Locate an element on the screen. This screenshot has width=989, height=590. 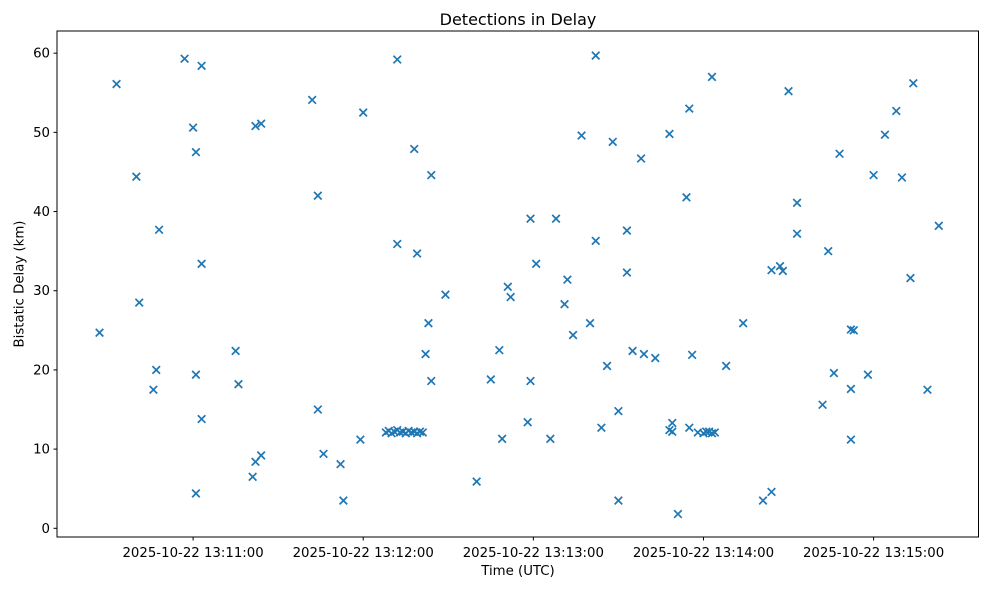
y-axis-label: Bistatic Delay (km) is located at coordinates (20, 284).